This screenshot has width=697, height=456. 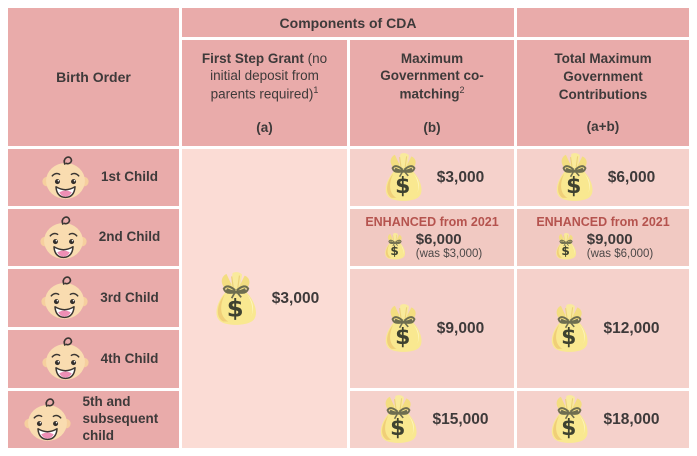 I want to click on total-amount: $12,000, so click(x=631, y=328).